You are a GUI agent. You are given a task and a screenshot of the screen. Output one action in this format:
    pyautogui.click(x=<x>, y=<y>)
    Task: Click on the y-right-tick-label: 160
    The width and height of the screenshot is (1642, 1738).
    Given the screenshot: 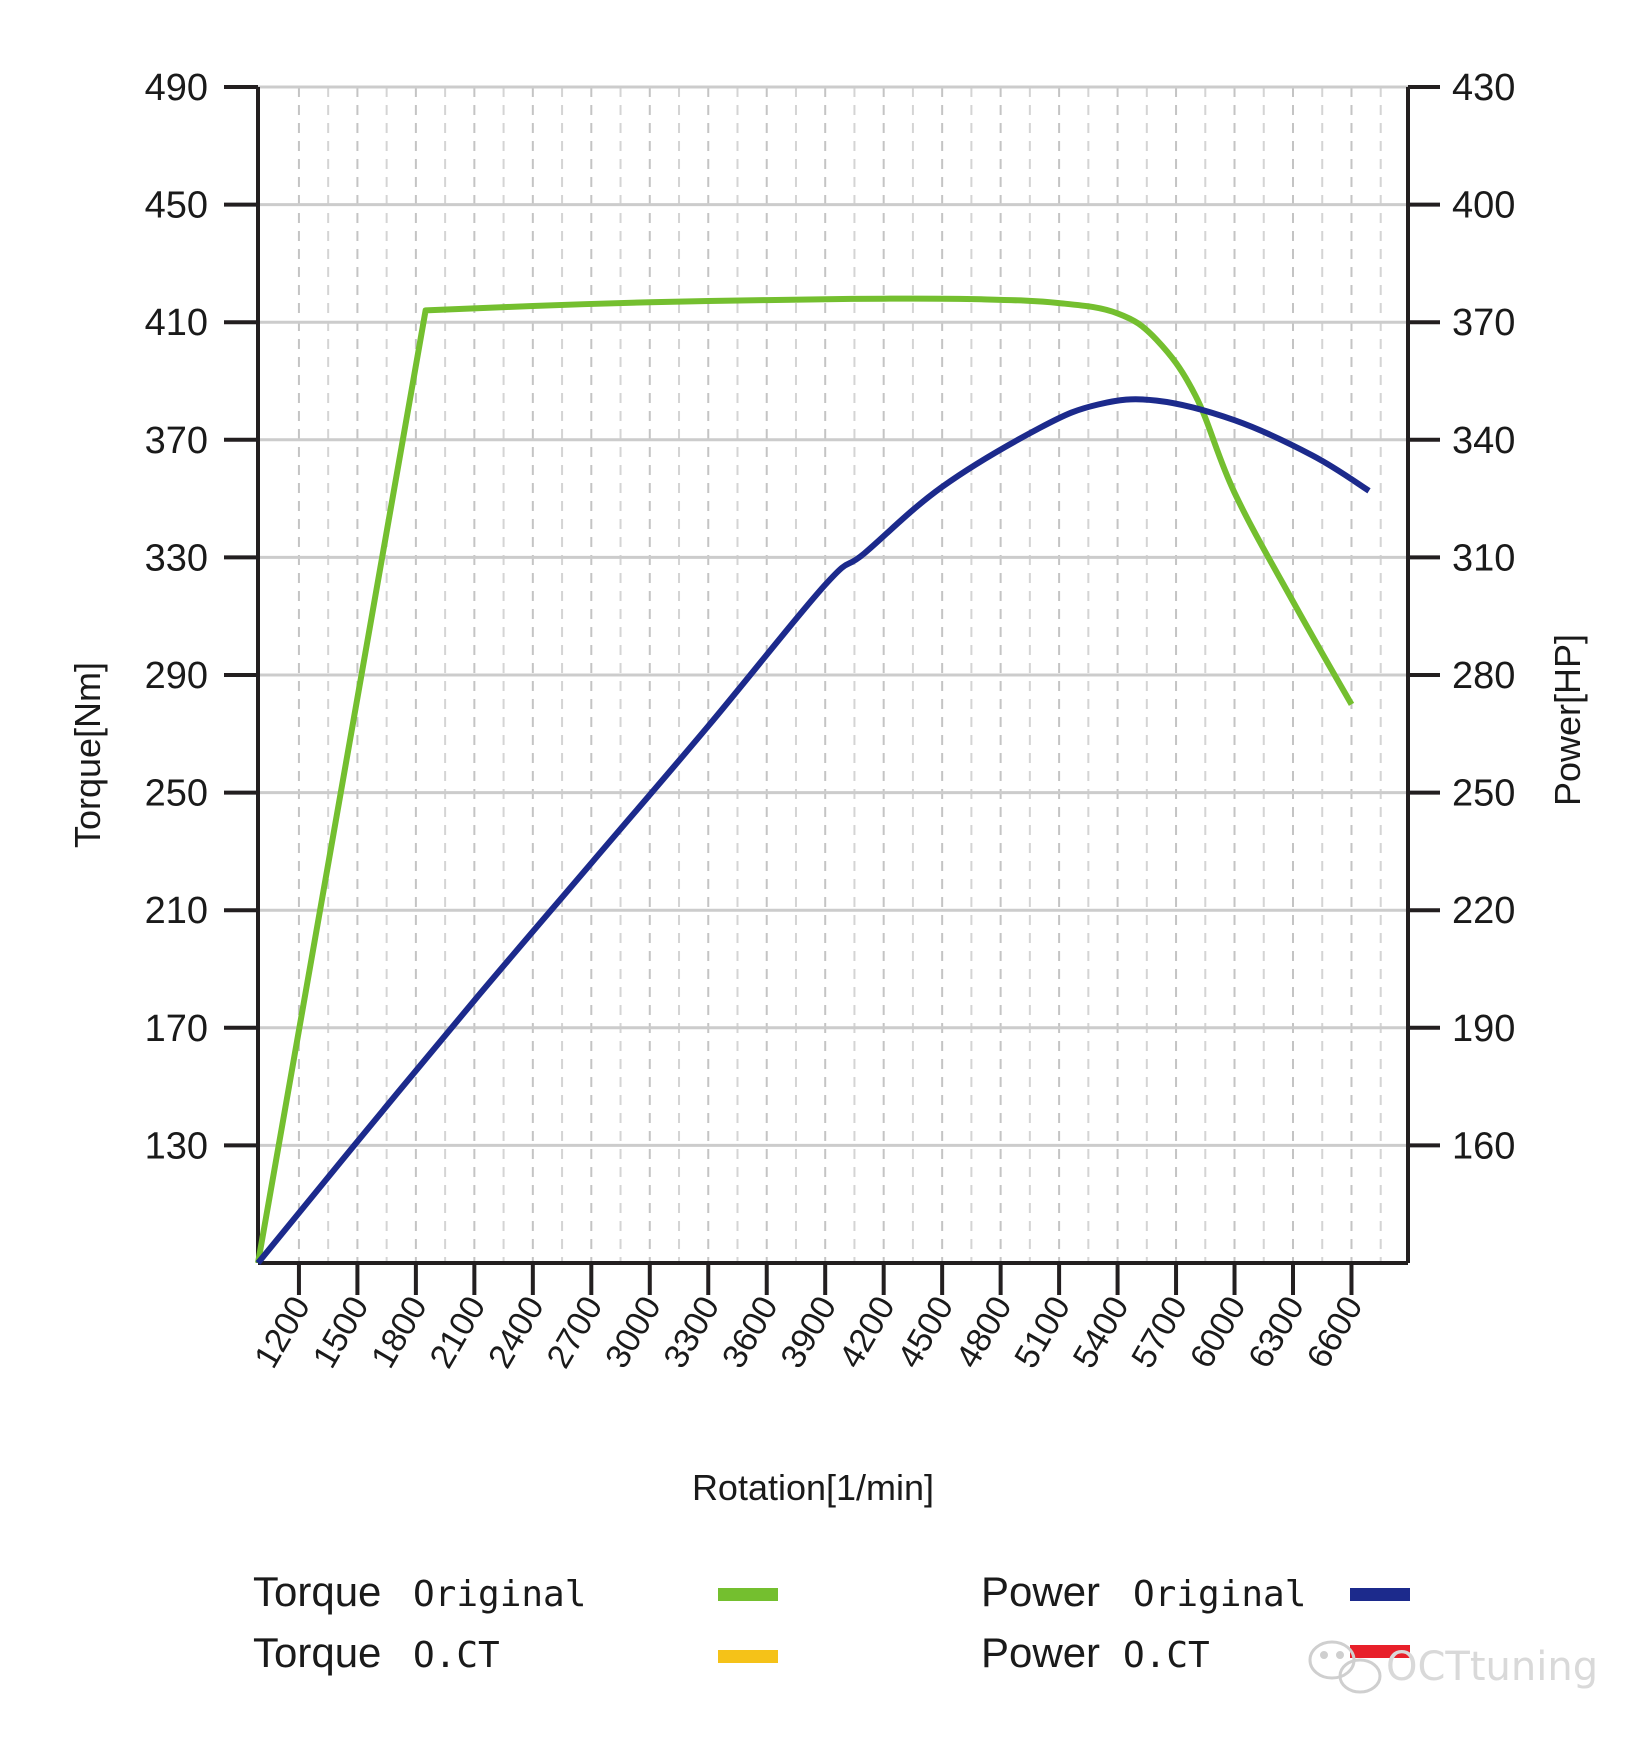 What is the action you would take?
    pyautogui.click(x=1483, y=1146)
    